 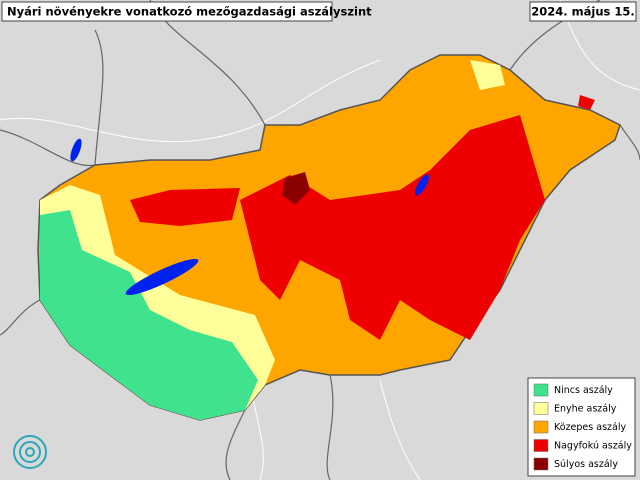 I want to click on legend-label: Enyhe aszály, so click(x=585, y=409).